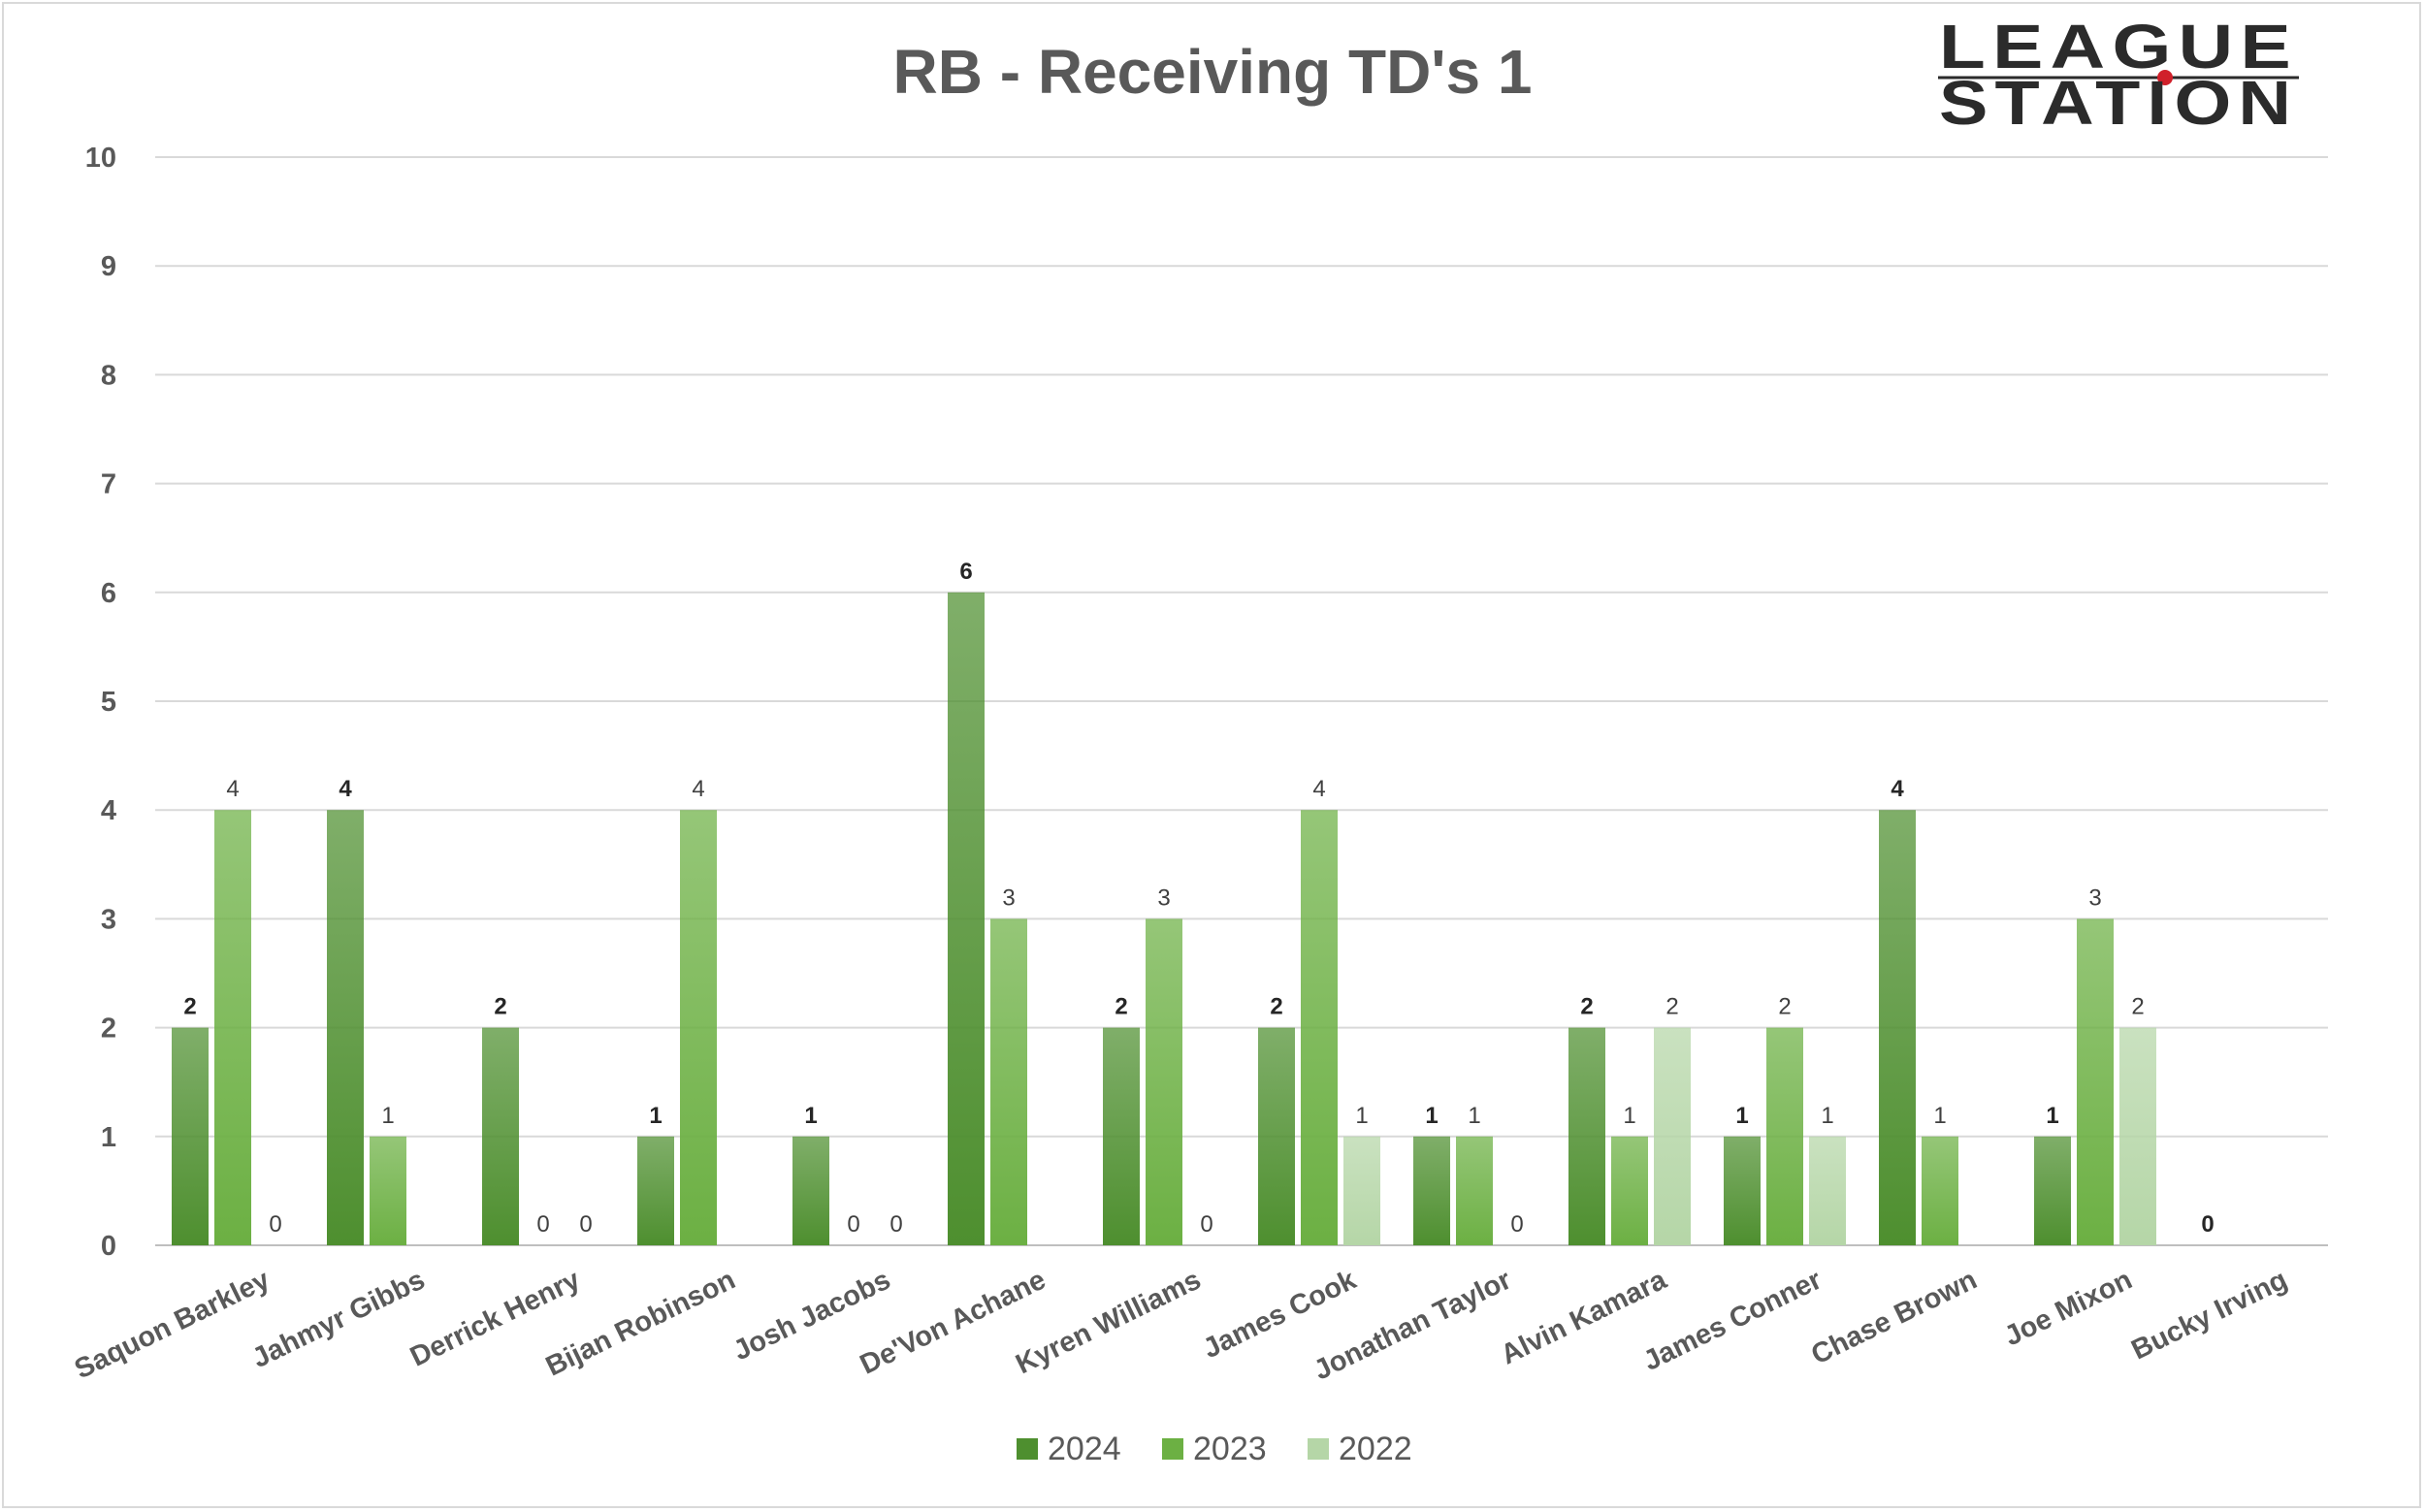 Image resolution: width=2425 pixels, height=1512 pixels. Describe the element at coordinates (108, 375) in the screenshot. I see `y-tick-label: 8` at that location.